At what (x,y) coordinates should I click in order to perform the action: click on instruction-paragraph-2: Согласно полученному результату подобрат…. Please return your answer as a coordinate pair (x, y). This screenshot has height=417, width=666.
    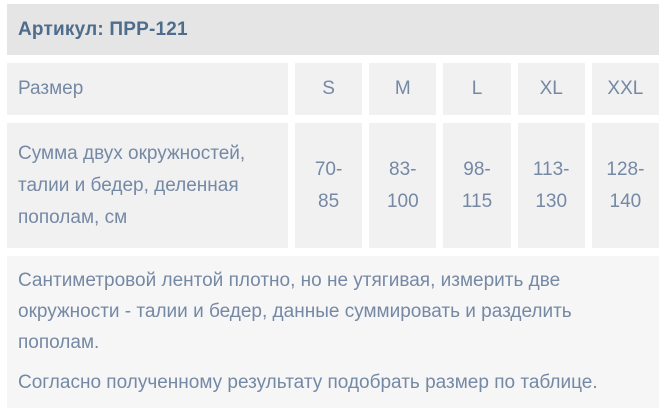
    Looking at the image, I should click on (308, 382).